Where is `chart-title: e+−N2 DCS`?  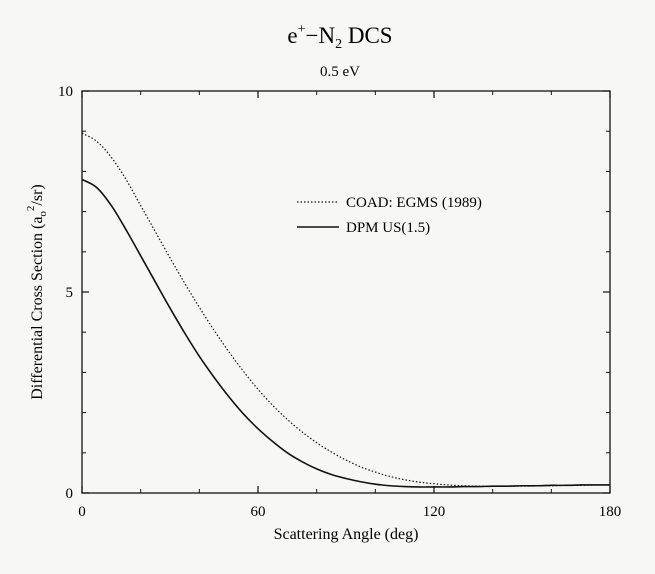
chart-title: e+−N2 DCS is located at coordinates (339, 37).